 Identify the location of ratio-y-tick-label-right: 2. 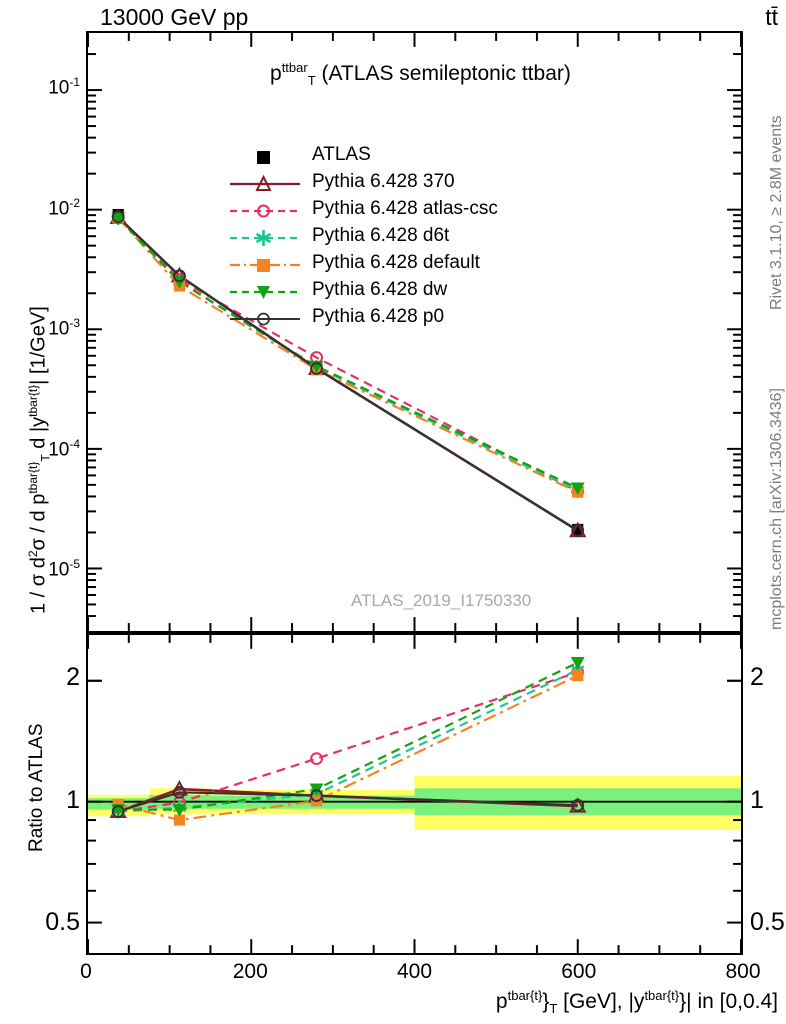
(757, 677).